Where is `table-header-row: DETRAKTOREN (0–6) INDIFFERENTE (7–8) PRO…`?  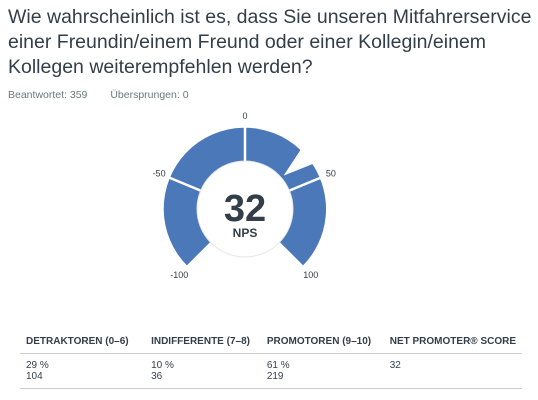 table-header-row: DETRAKTOREN (0–6) INDIFFERENTE (7–8) PRO… is located at coordinates (271, 342).